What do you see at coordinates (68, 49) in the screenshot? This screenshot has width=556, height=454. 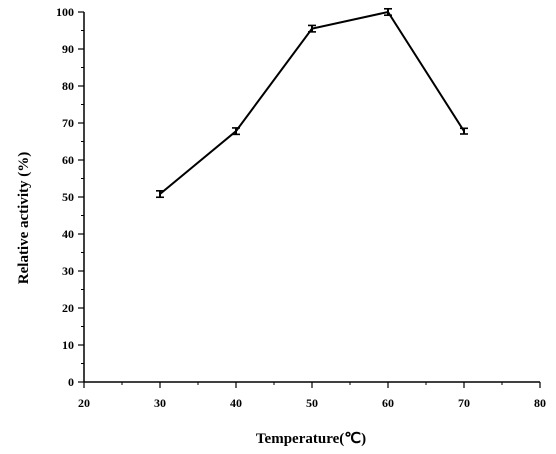 I see `y-tick-label: 90` at bounding box center [68, 49].